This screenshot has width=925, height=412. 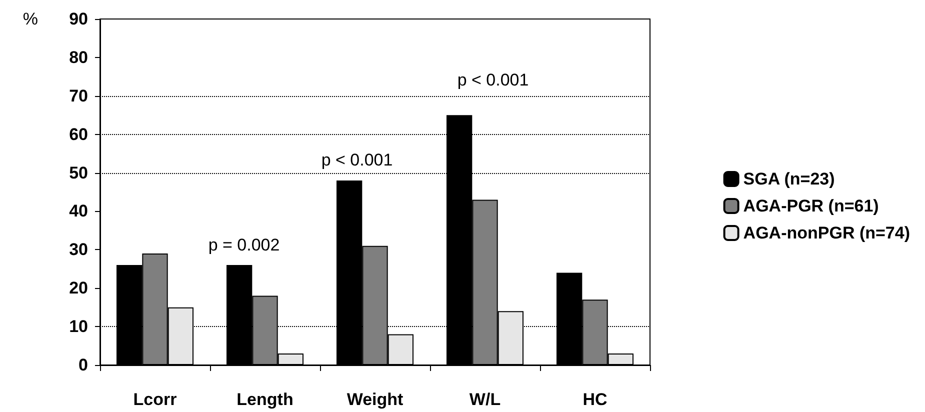 What do you see at coordinates (78, 19) in the screenshot?
I see `y-tick-label: 90` at bounding box center [78, 19].